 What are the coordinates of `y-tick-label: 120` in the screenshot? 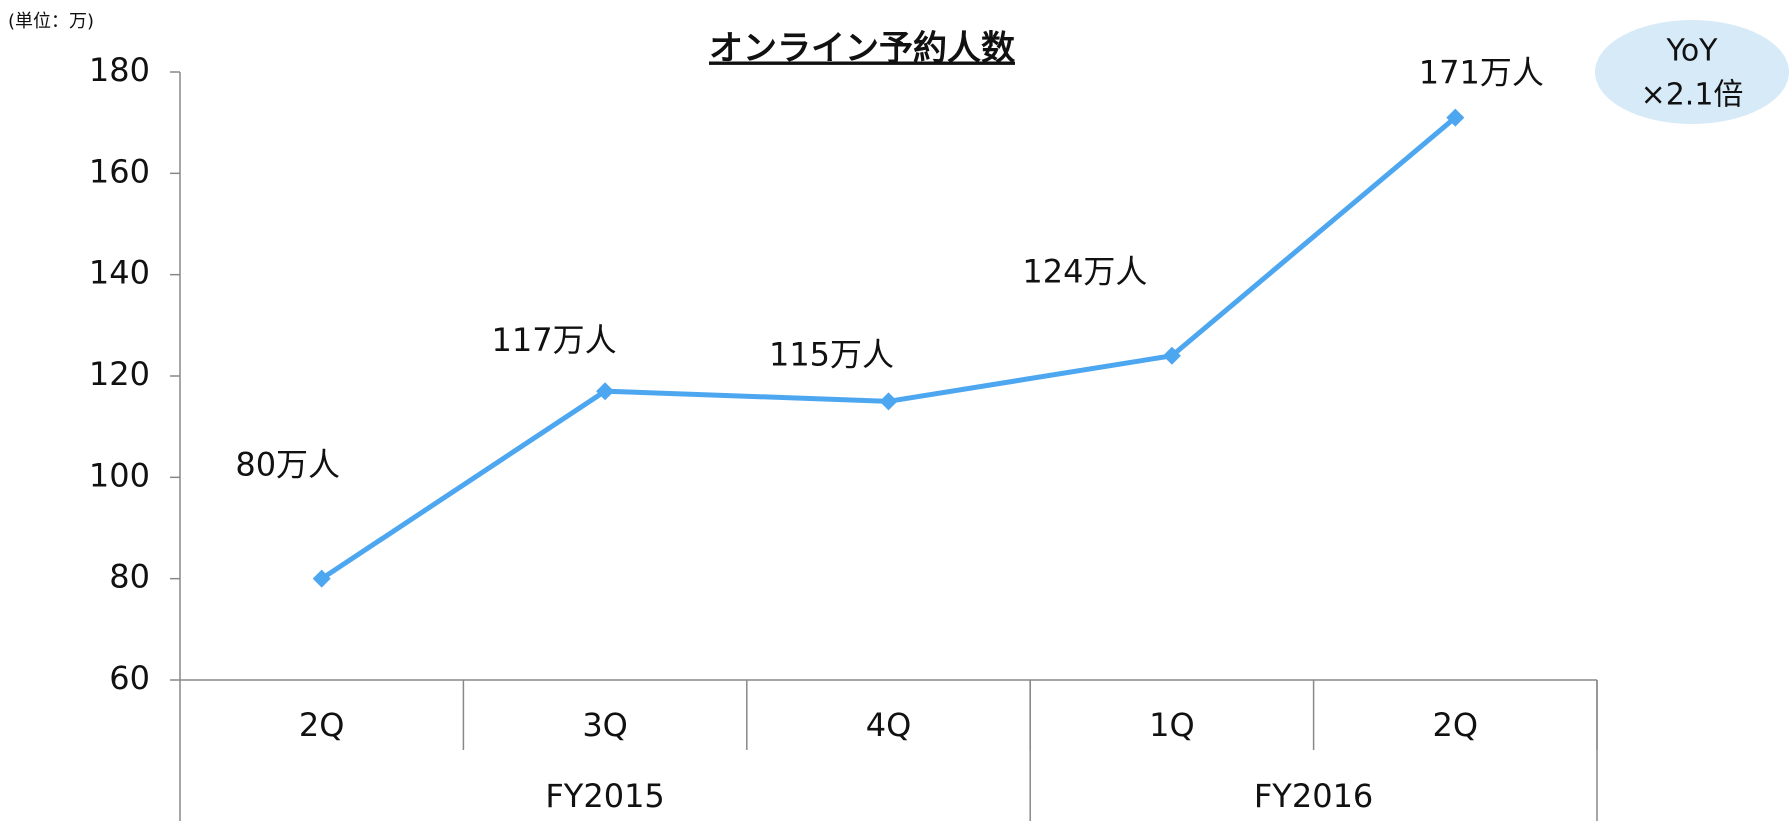 It's located at (119, 374).